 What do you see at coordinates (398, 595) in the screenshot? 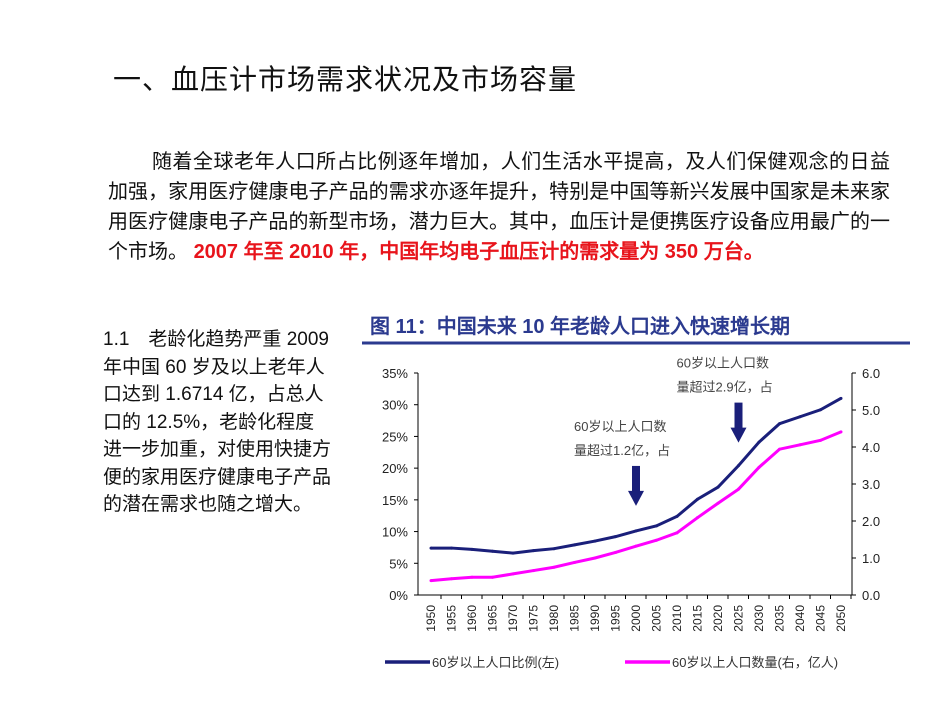
I see `left-tick-label: 0%` at bounding box center [398, 595].